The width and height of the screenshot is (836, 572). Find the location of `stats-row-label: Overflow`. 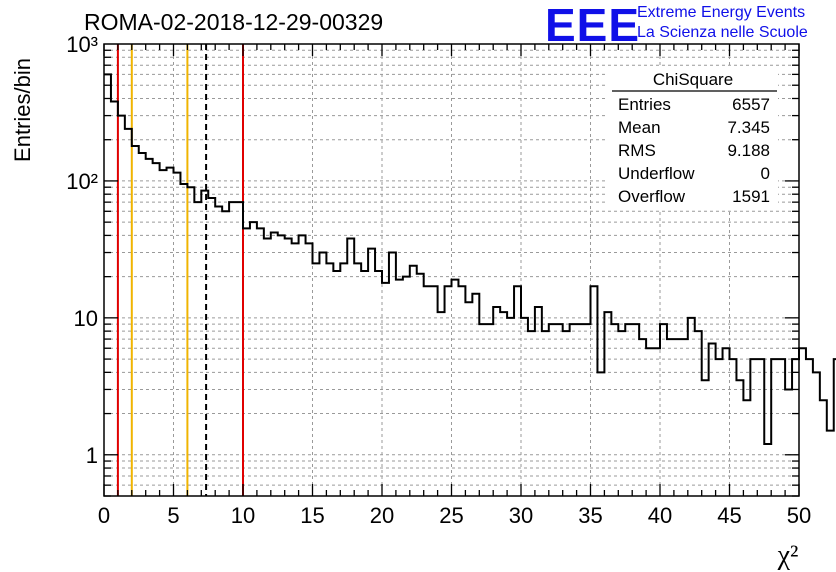

stats-row-label: Overflow is located at coordinates (652, 196).